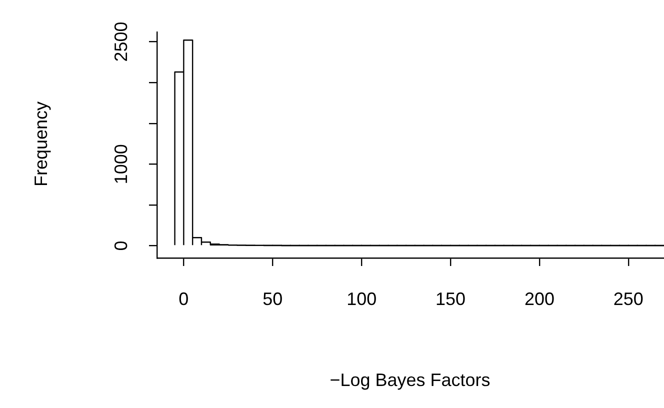 This screenshot has width=664, height=408. I want to click on x-axis-title: −Log Bayes Factors, so click(410, 380).